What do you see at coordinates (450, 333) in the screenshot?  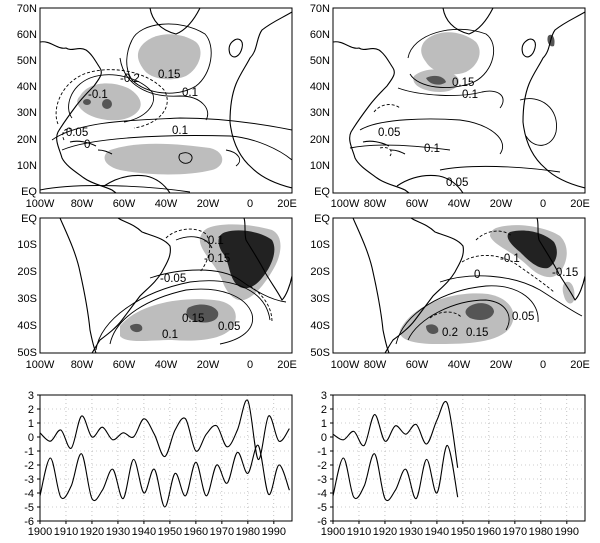 I see `contour-label: 0.2` at bounding box center [450, 333].